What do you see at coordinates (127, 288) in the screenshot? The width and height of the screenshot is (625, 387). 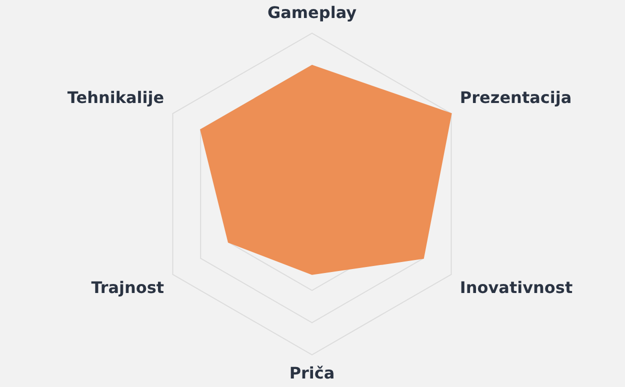 I see `spoke-label: Trajnost` at bounding box center [127, 288].